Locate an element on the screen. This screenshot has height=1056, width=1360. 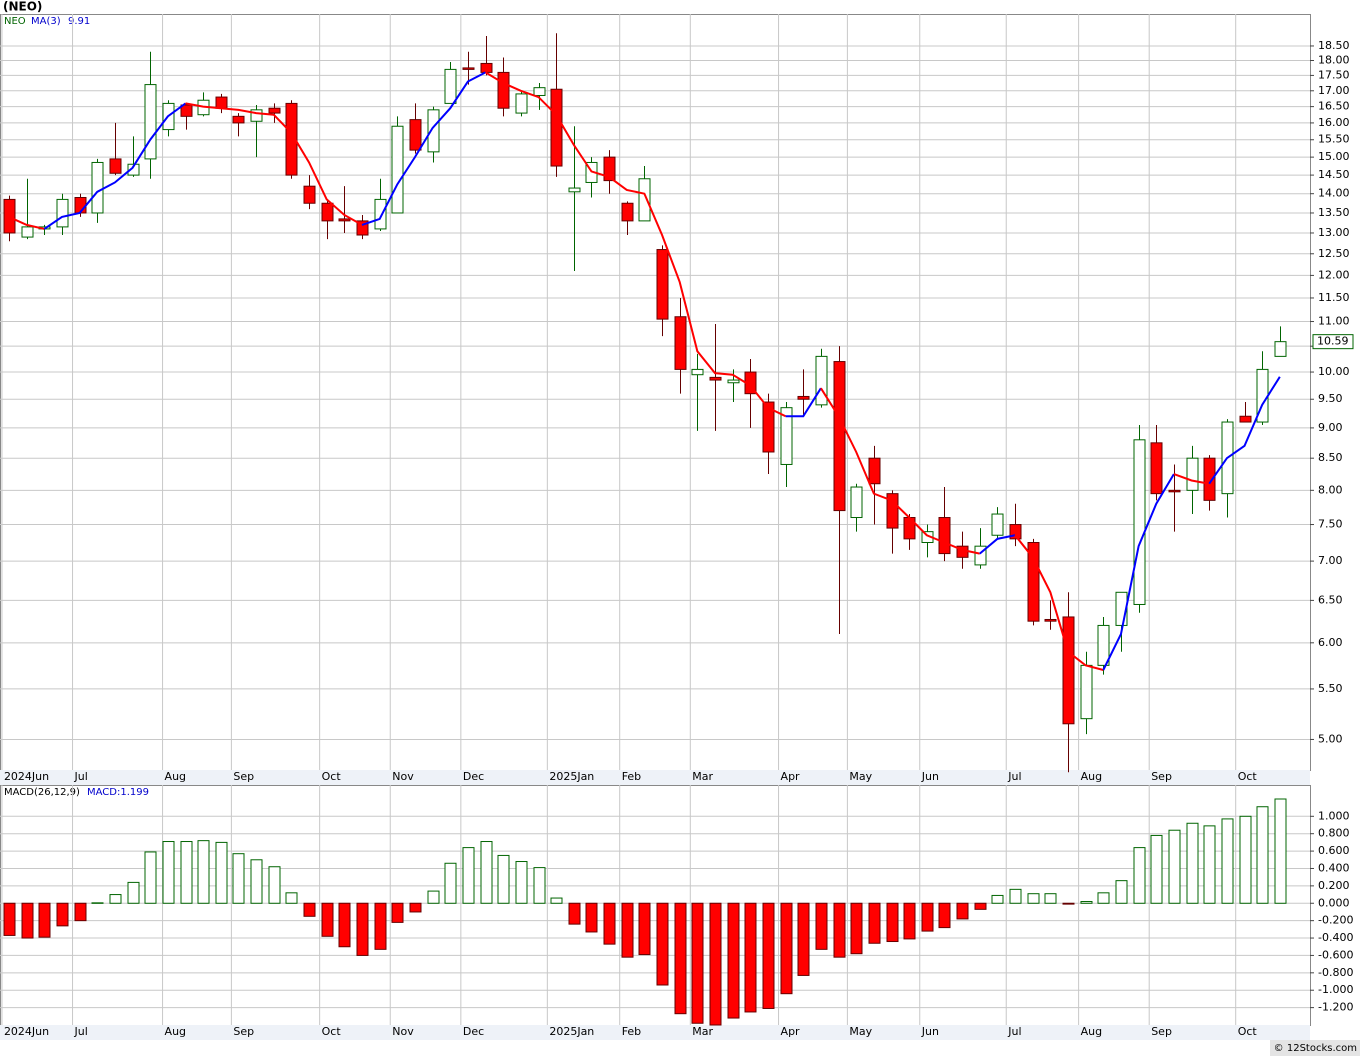
y-tick-label: 0.200 is located at coordinates (1334, 885).